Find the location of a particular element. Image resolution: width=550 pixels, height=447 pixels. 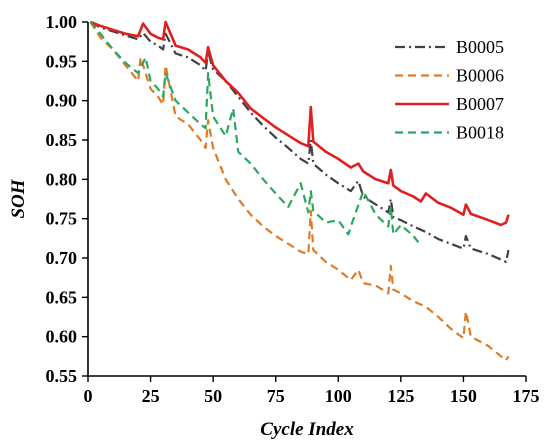

y-tick-label: 0.70 is located at coordinates (62, 258).